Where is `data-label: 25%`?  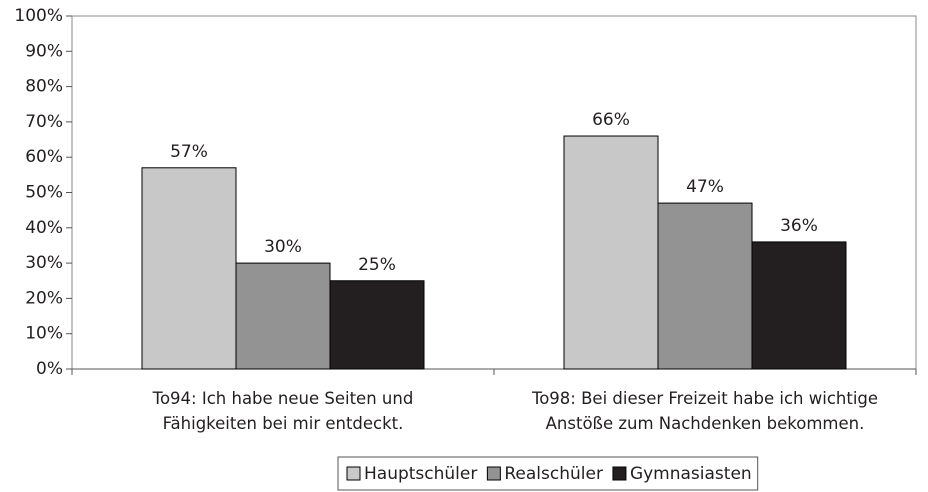 data-label: 25% is located at coordinates (377, 265).